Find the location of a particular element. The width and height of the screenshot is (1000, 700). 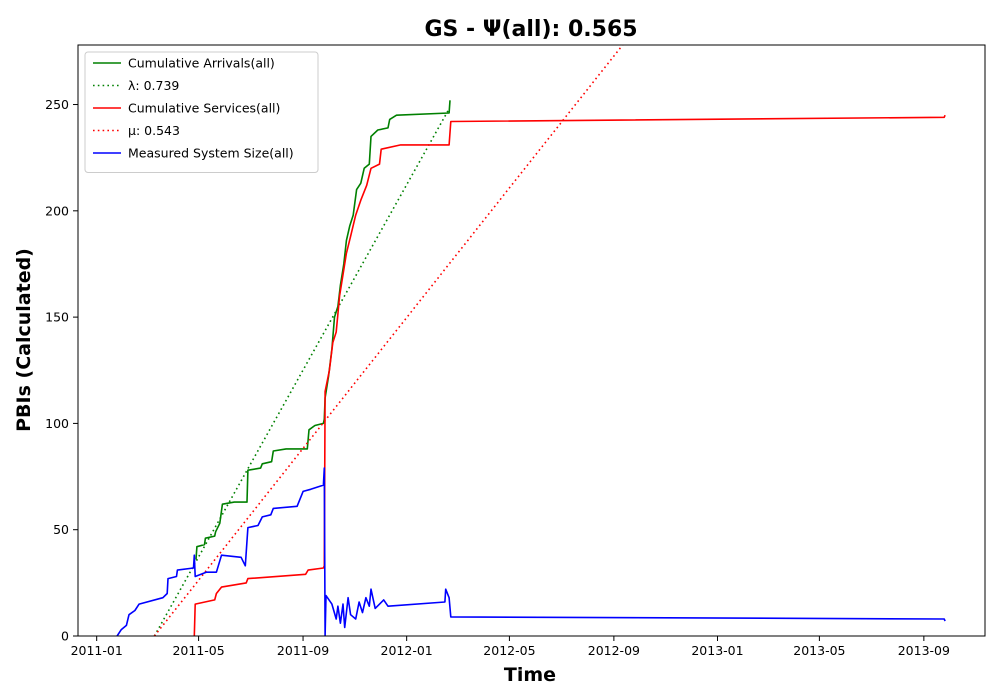

legend-label-0: Cumulative Arrivals(all) is located at coordinates (201, 63).